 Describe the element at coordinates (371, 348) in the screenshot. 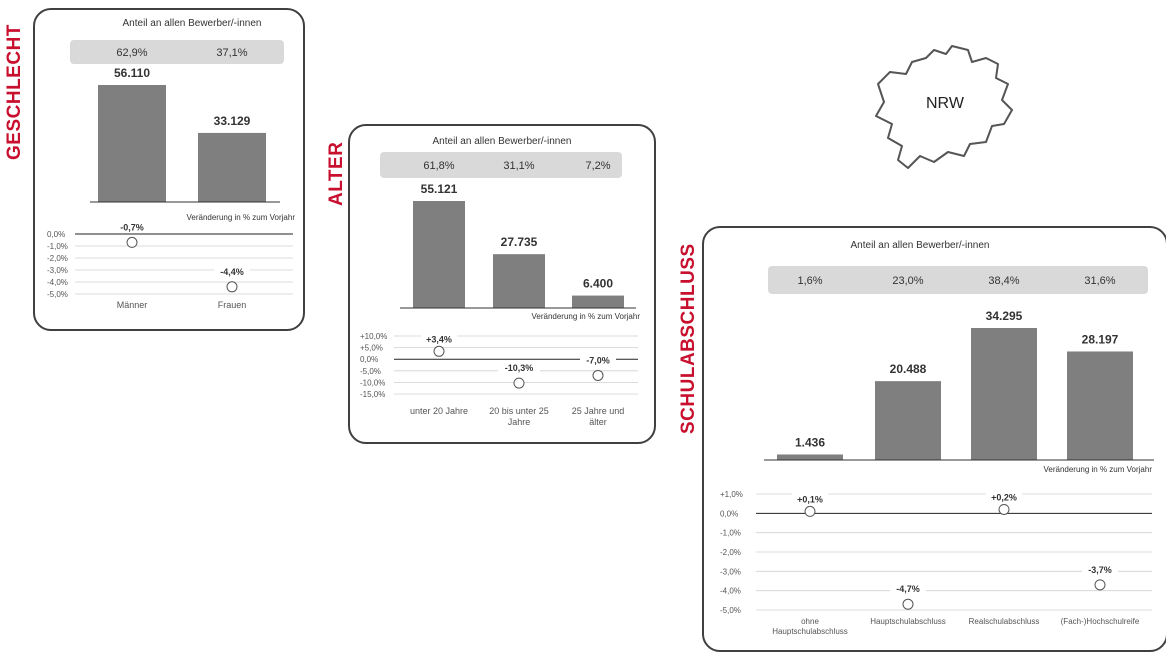

I see `axis-tick-label: +5,0%` at that location.